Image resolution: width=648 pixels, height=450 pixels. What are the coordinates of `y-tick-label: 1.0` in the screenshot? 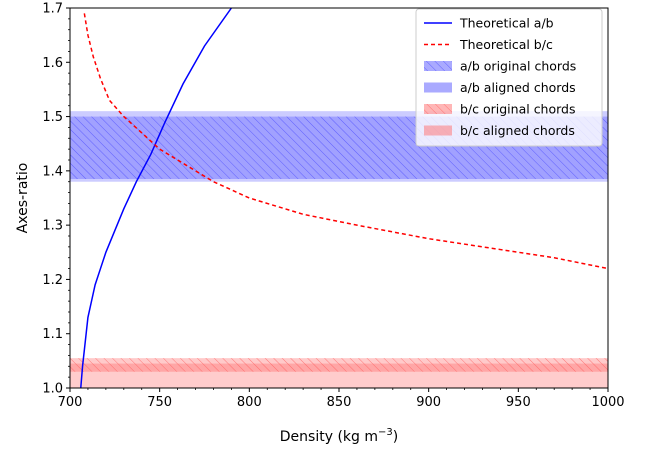 It's located at (52, 389).